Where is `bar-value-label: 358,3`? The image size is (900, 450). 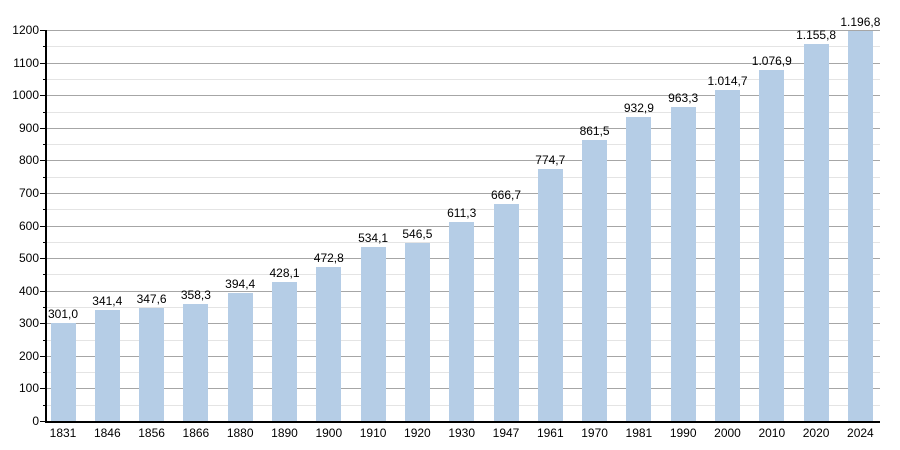 bar-value-label: 358,3 is located at coordinates (195, 295).